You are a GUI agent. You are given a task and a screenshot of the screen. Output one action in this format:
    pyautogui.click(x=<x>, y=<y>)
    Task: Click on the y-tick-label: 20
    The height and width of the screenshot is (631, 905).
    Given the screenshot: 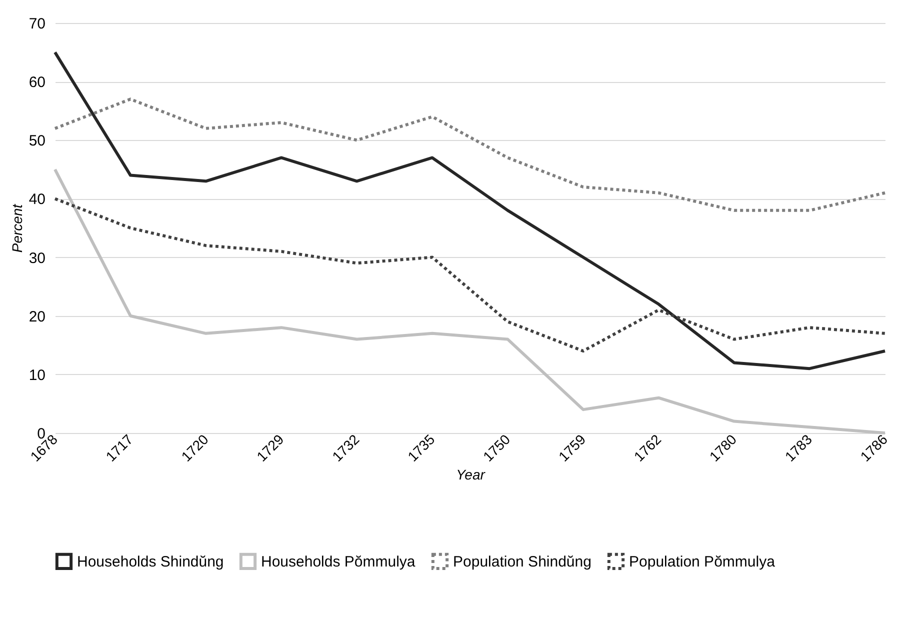 What is the action you would take?
    pyautogui.click(x=37, y=317)
    